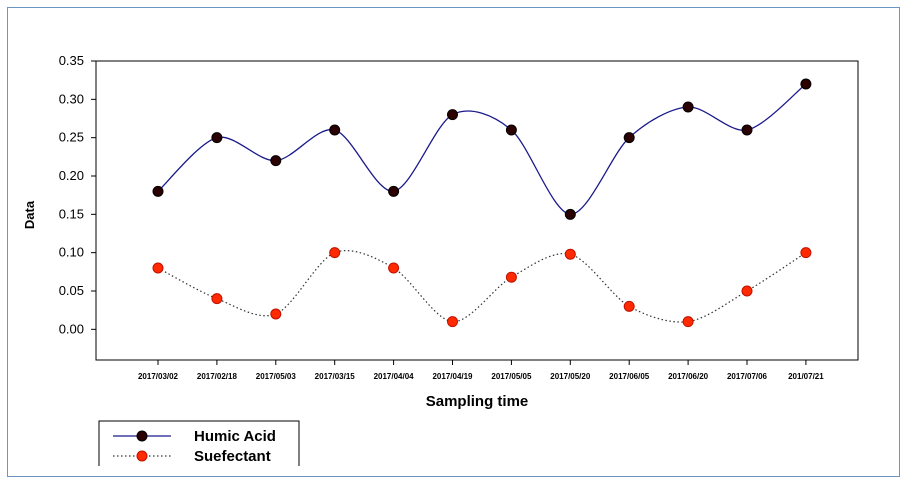  I want to click on x-tick-label: 2017/07/06, so click(747, 376).